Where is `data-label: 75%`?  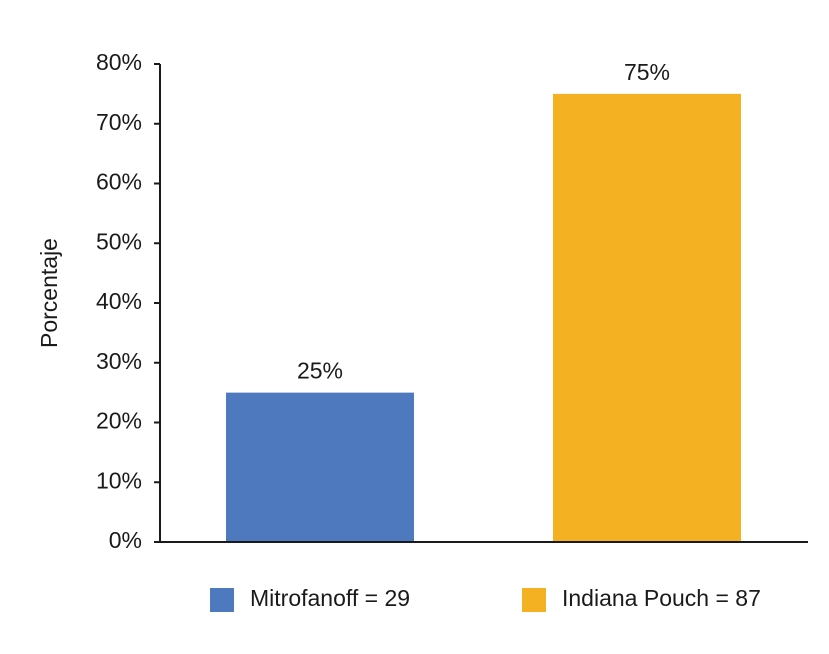
data-label: 75% is located at coordinates (647, 72).